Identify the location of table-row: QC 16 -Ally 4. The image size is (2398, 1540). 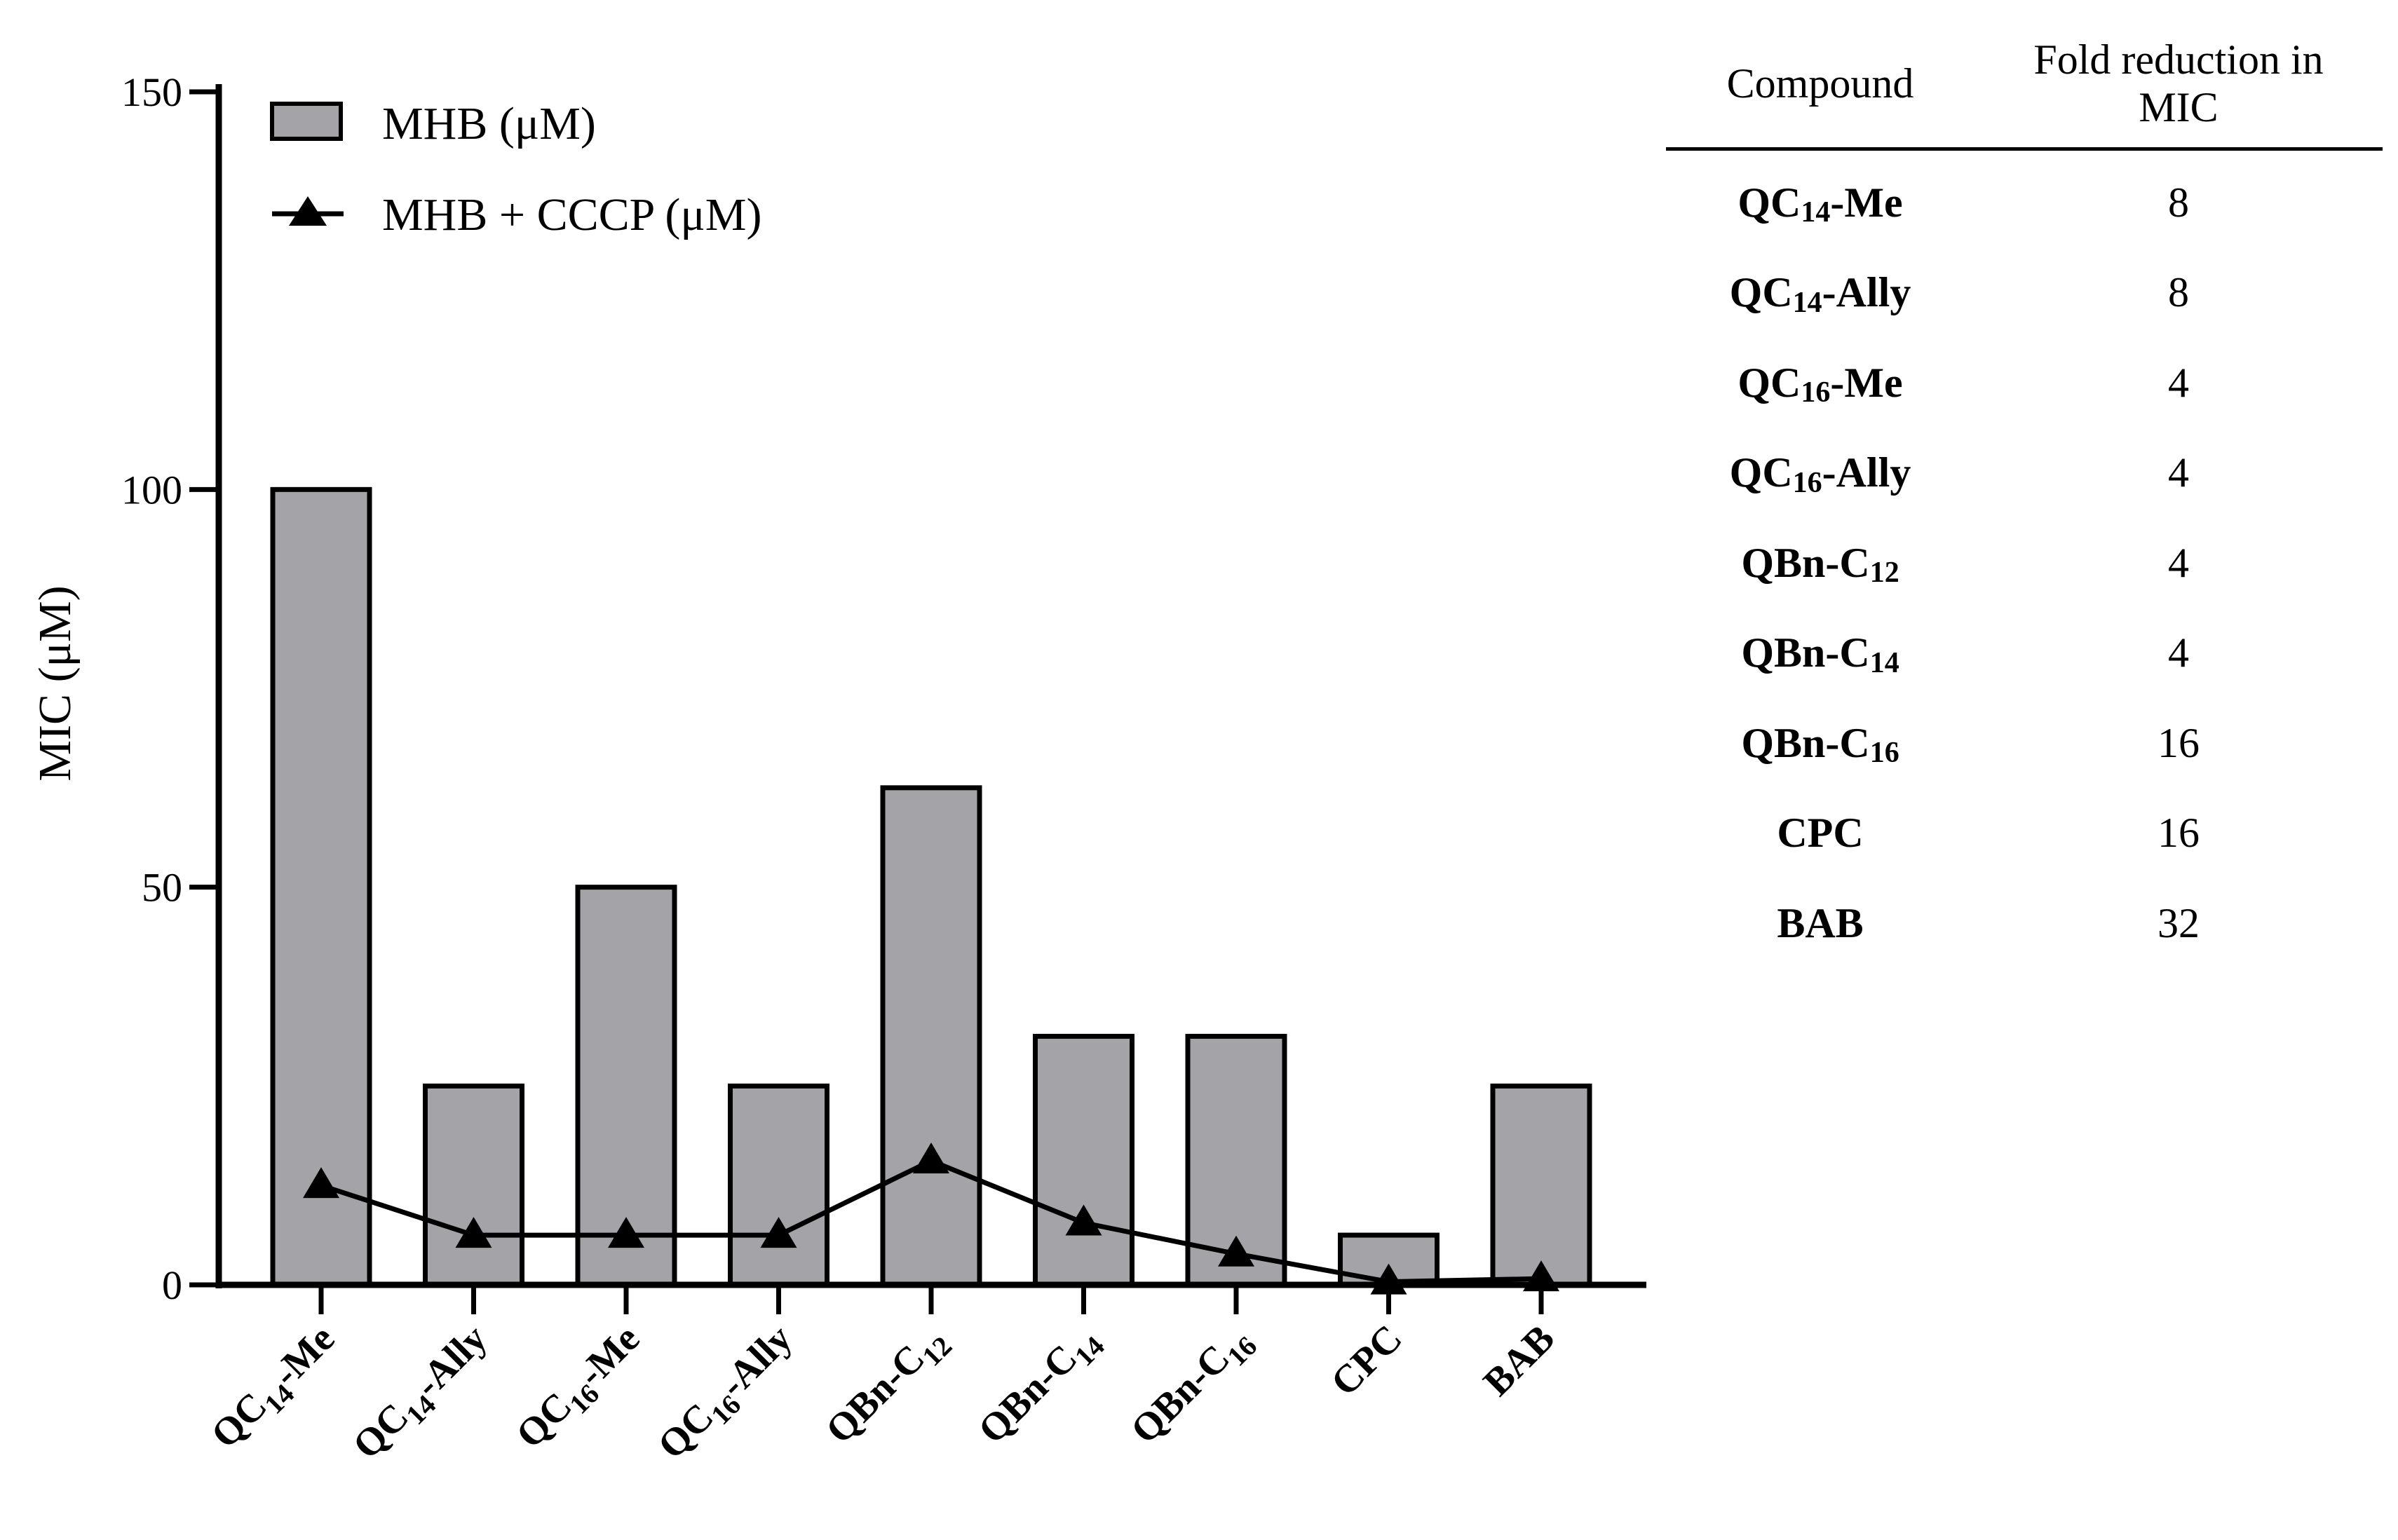
(2024, 474).